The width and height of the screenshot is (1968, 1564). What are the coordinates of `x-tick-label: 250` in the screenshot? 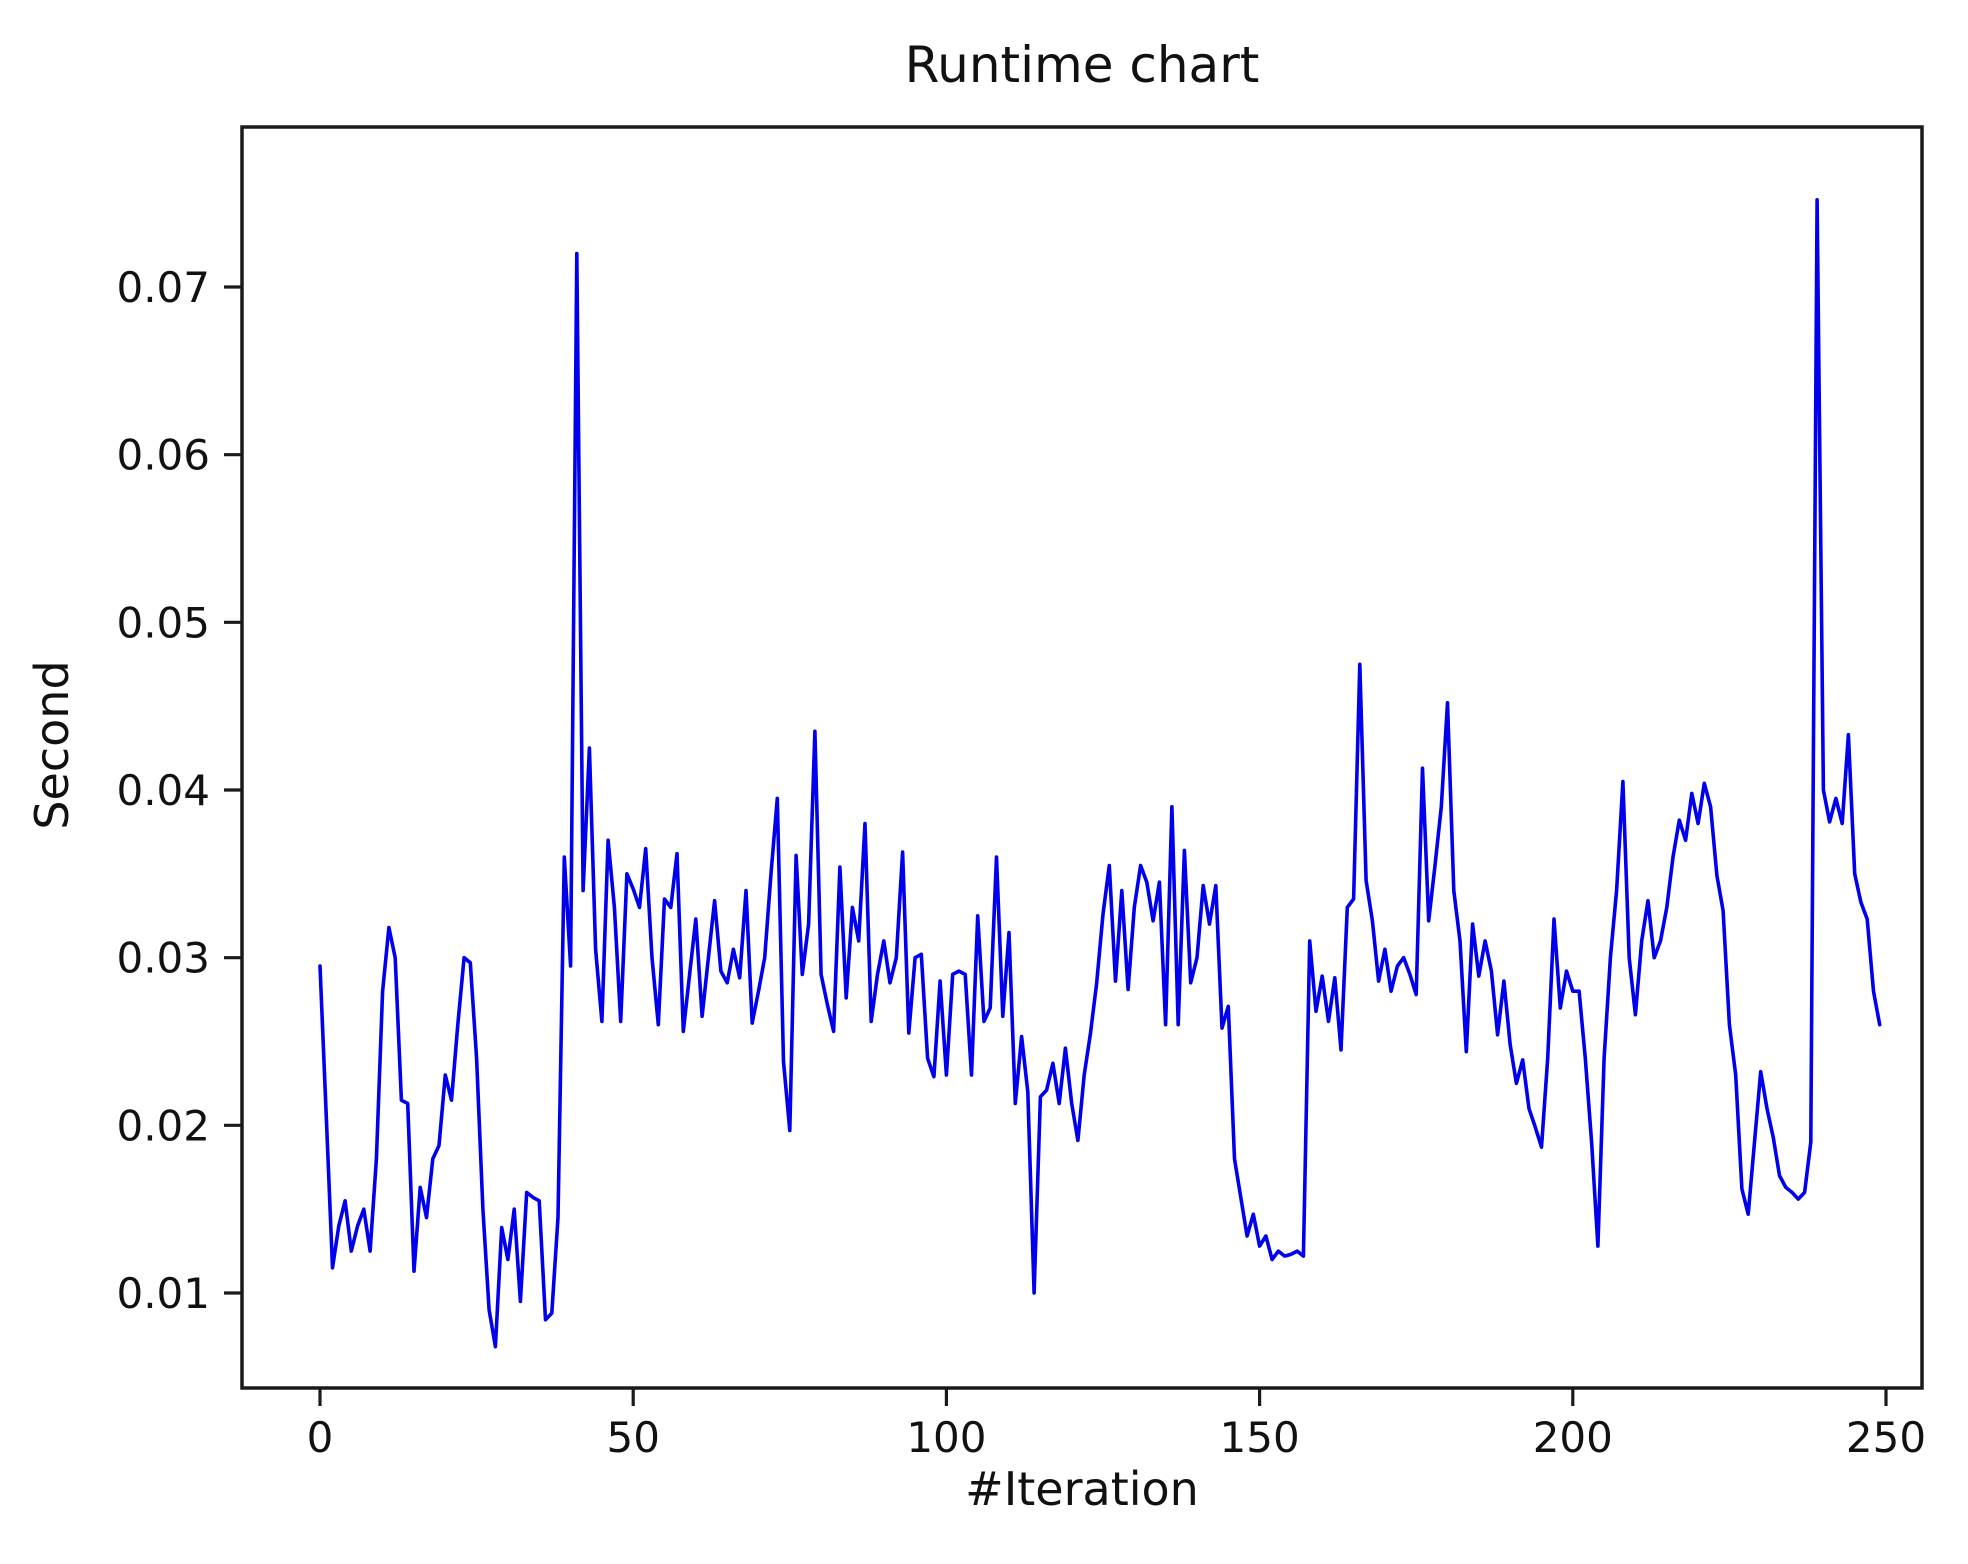 It's located at (1886, 1437).